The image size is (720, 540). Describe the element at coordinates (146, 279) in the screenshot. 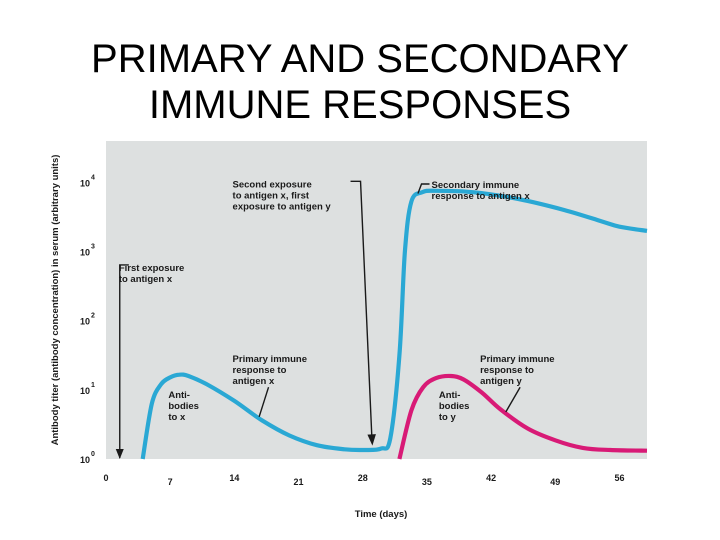

I see `annotation-text: to antigen x` at that location.